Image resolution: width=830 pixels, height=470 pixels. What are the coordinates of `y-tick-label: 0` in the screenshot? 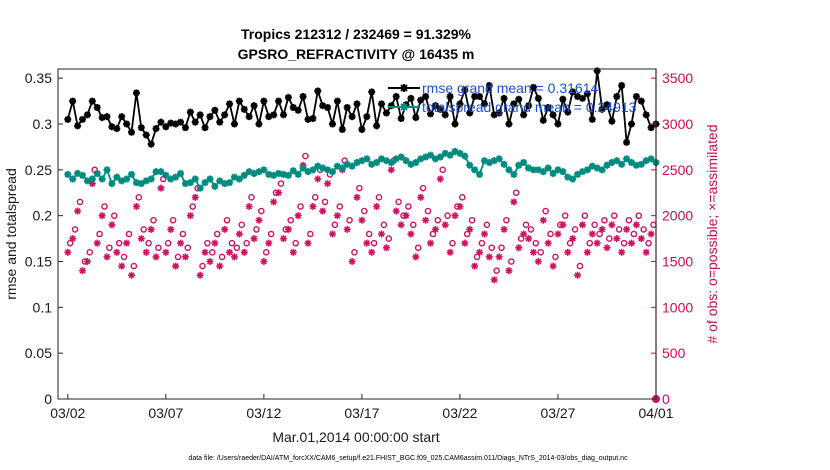 It's located at (48, 399).